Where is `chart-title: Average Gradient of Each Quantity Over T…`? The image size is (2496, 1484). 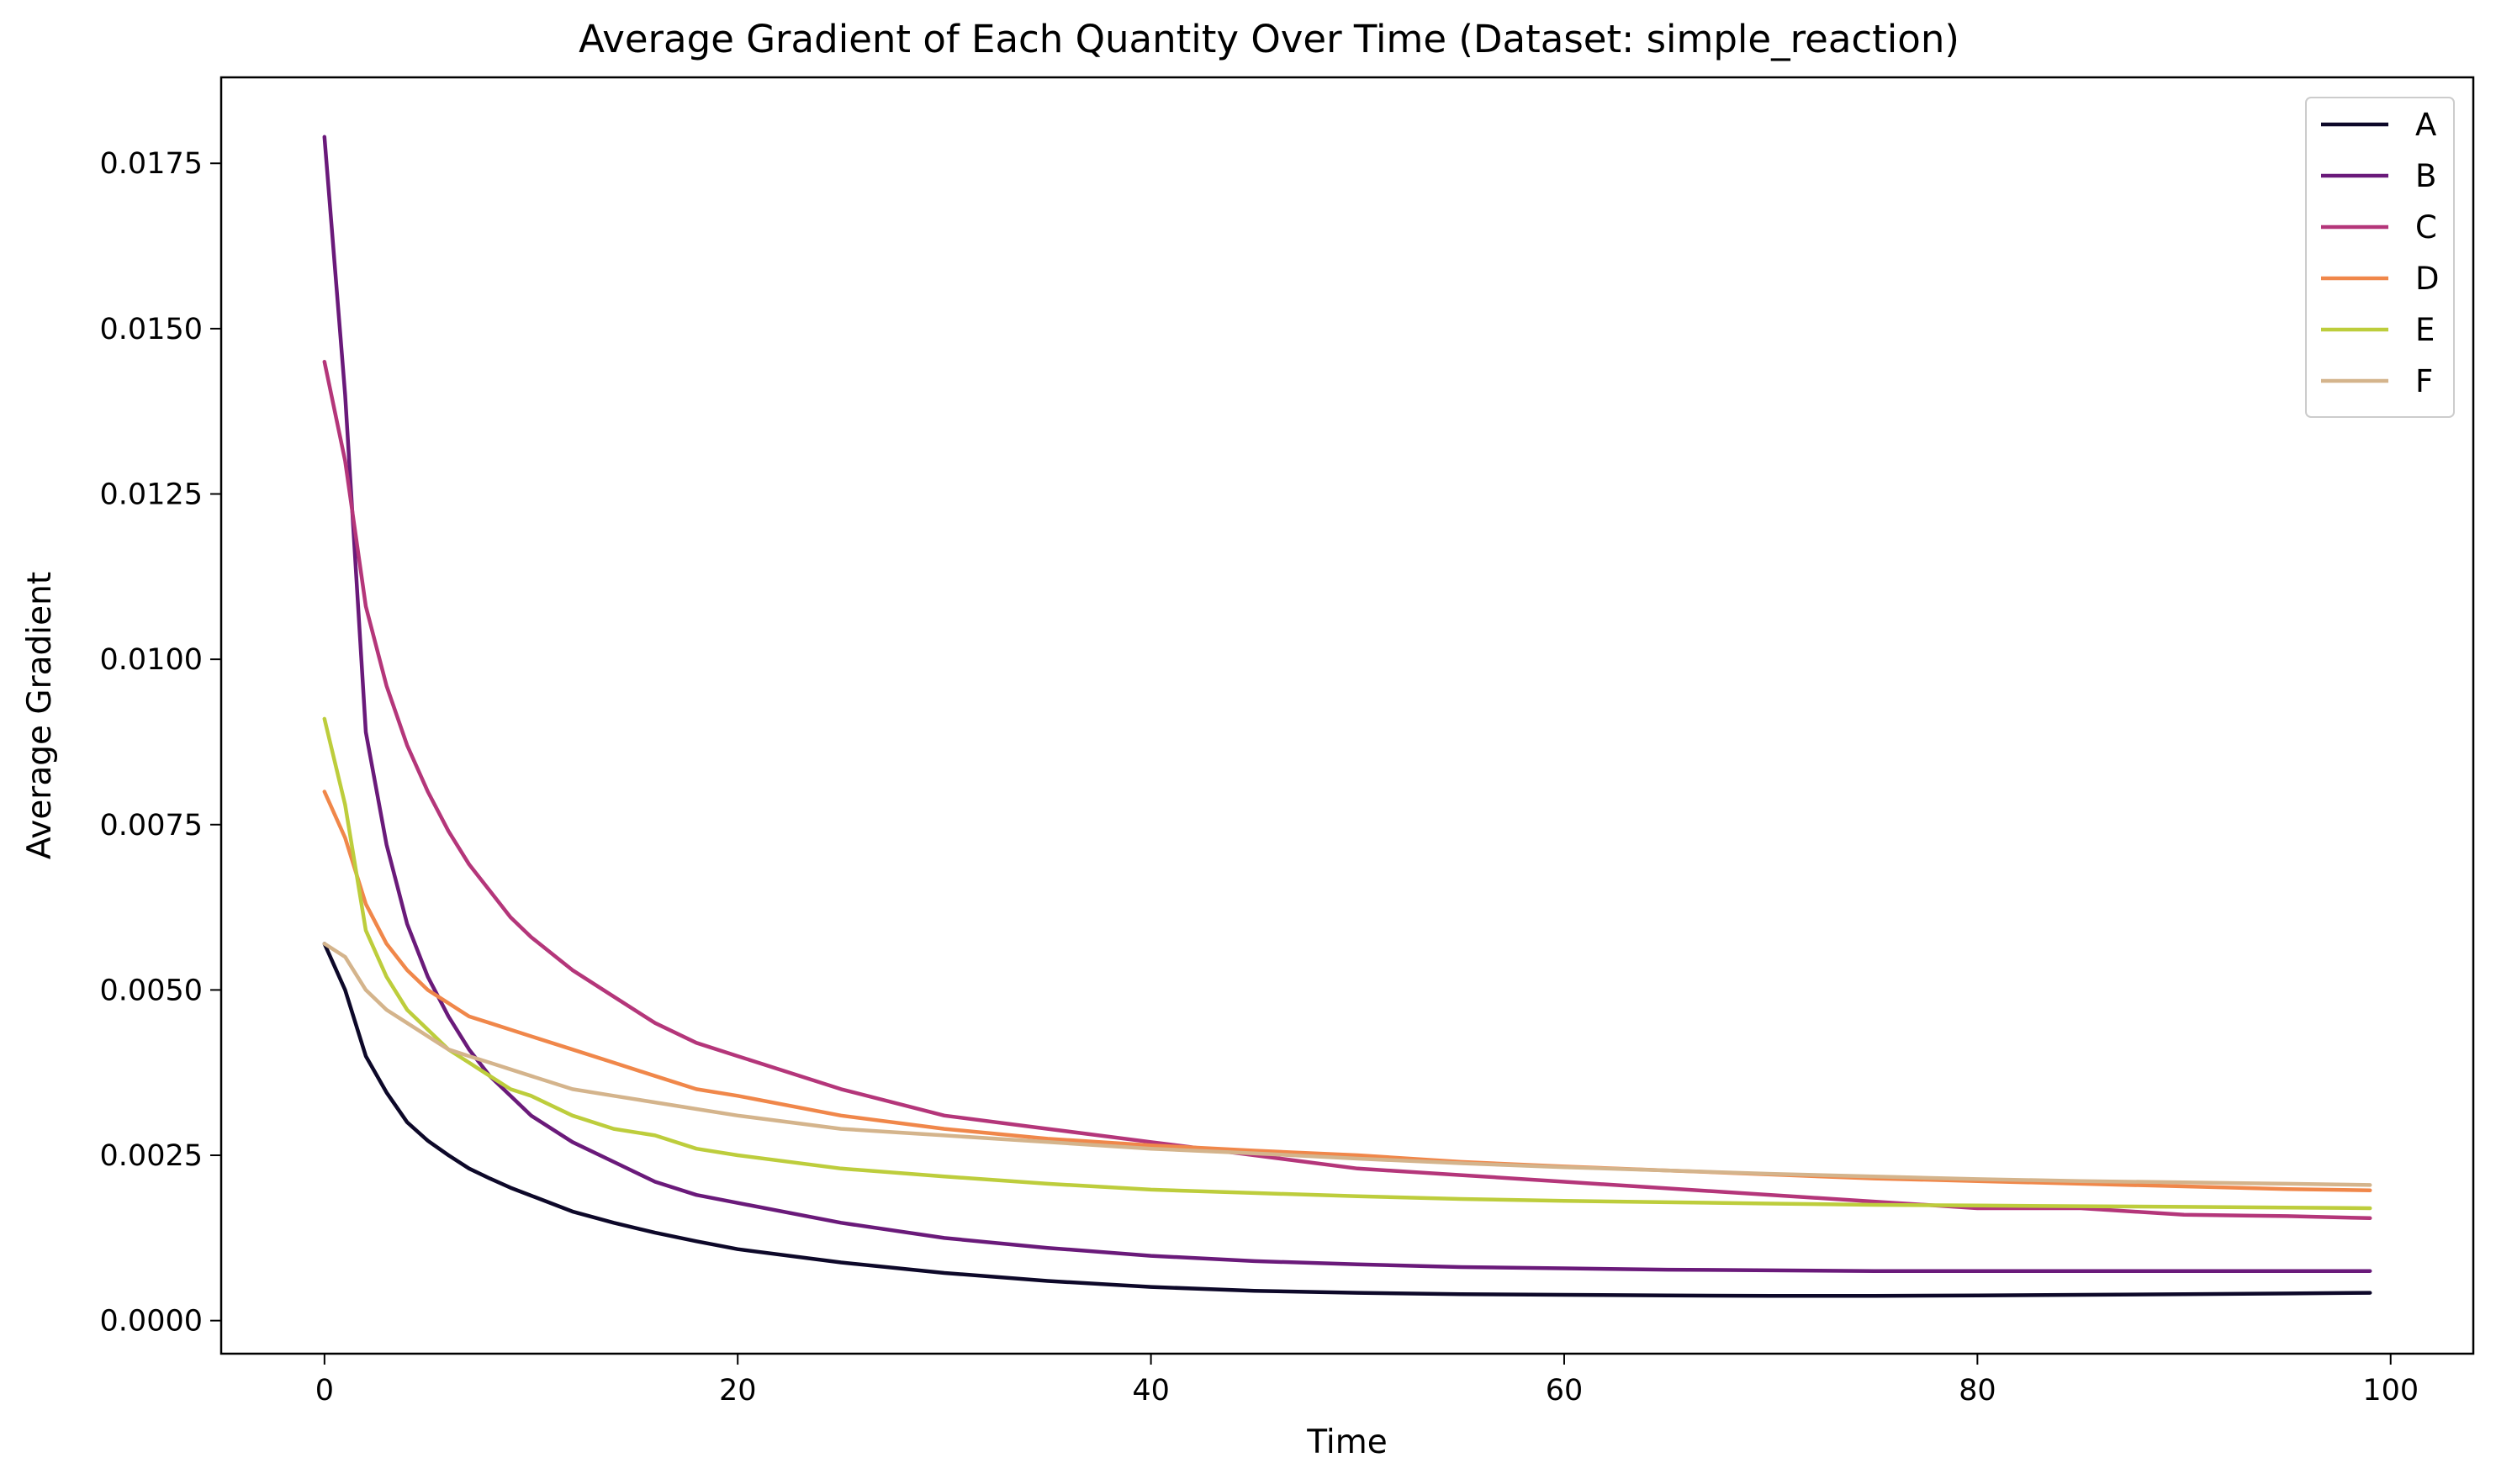 chart-title: Average Gradient of Each Quantity Over T… is located at coordinates (1269, 39).